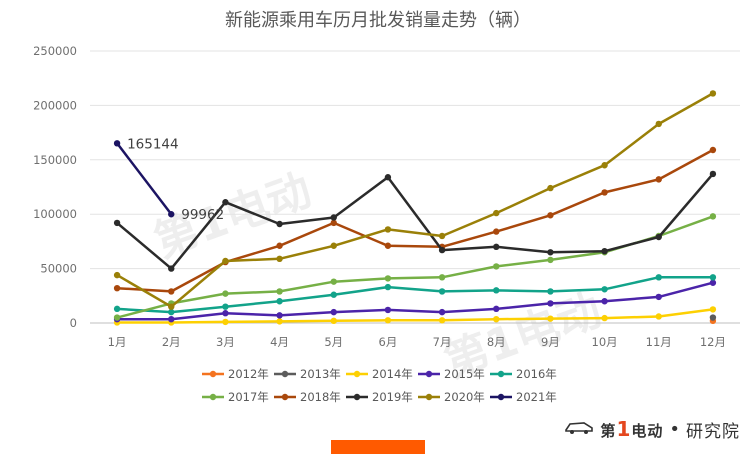 The width and height of the screenshot is (756, 474). What do you see at coordinates (464, 374) in the screenshot?
I see `legend-label: 2015年` at bounding box center [464, 374].